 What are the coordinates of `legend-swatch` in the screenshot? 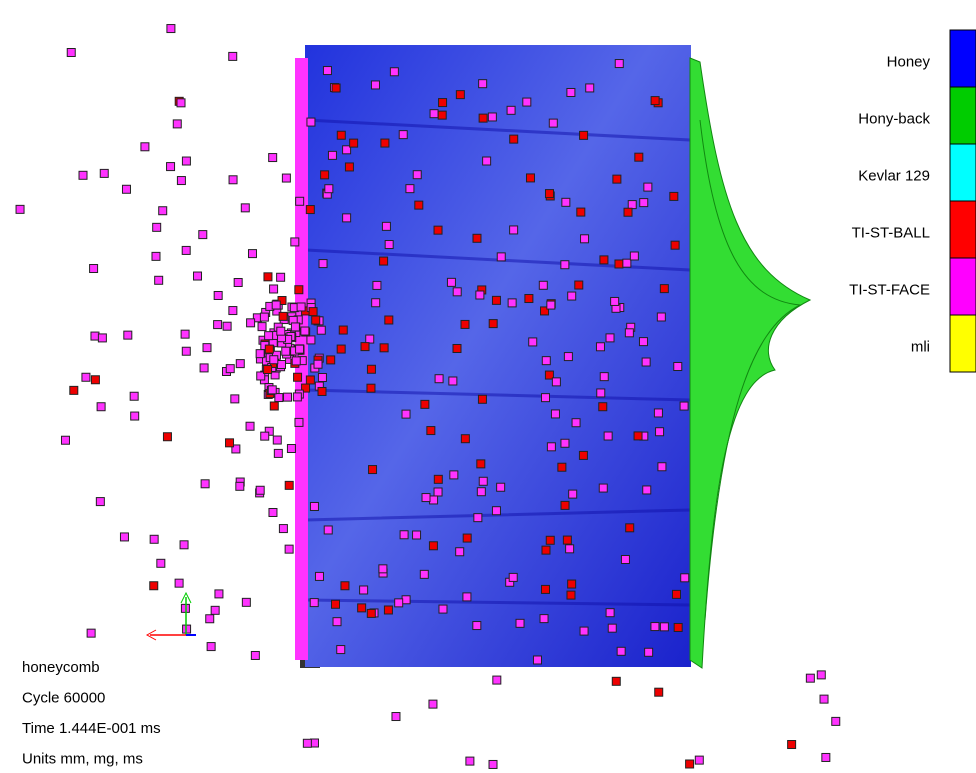 It's located at (962, 229).